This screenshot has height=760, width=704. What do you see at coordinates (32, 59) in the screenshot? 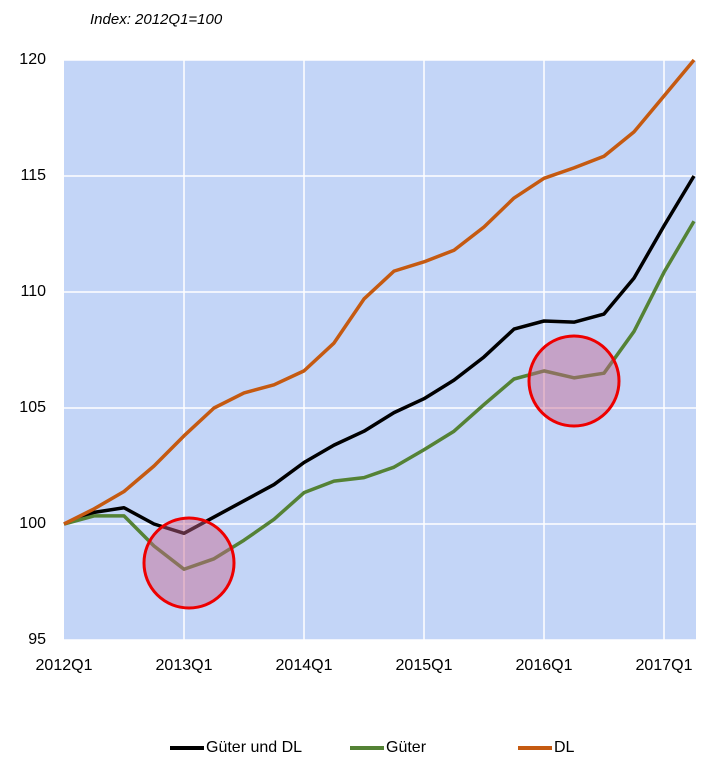
I see `y-tick-label: 120` at bounding box center [32, 59].